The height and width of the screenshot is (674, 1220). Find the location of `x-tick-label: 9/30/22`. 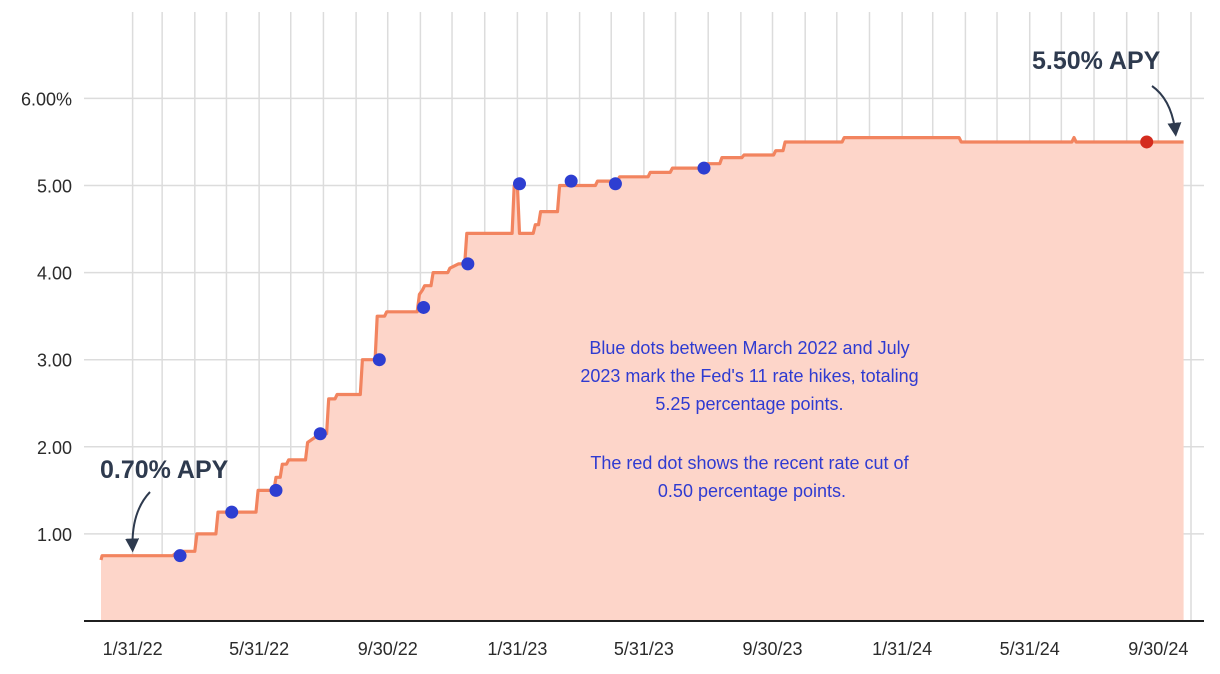

x-tick-label: 9/30/22 is located at coordinates (388, 649).